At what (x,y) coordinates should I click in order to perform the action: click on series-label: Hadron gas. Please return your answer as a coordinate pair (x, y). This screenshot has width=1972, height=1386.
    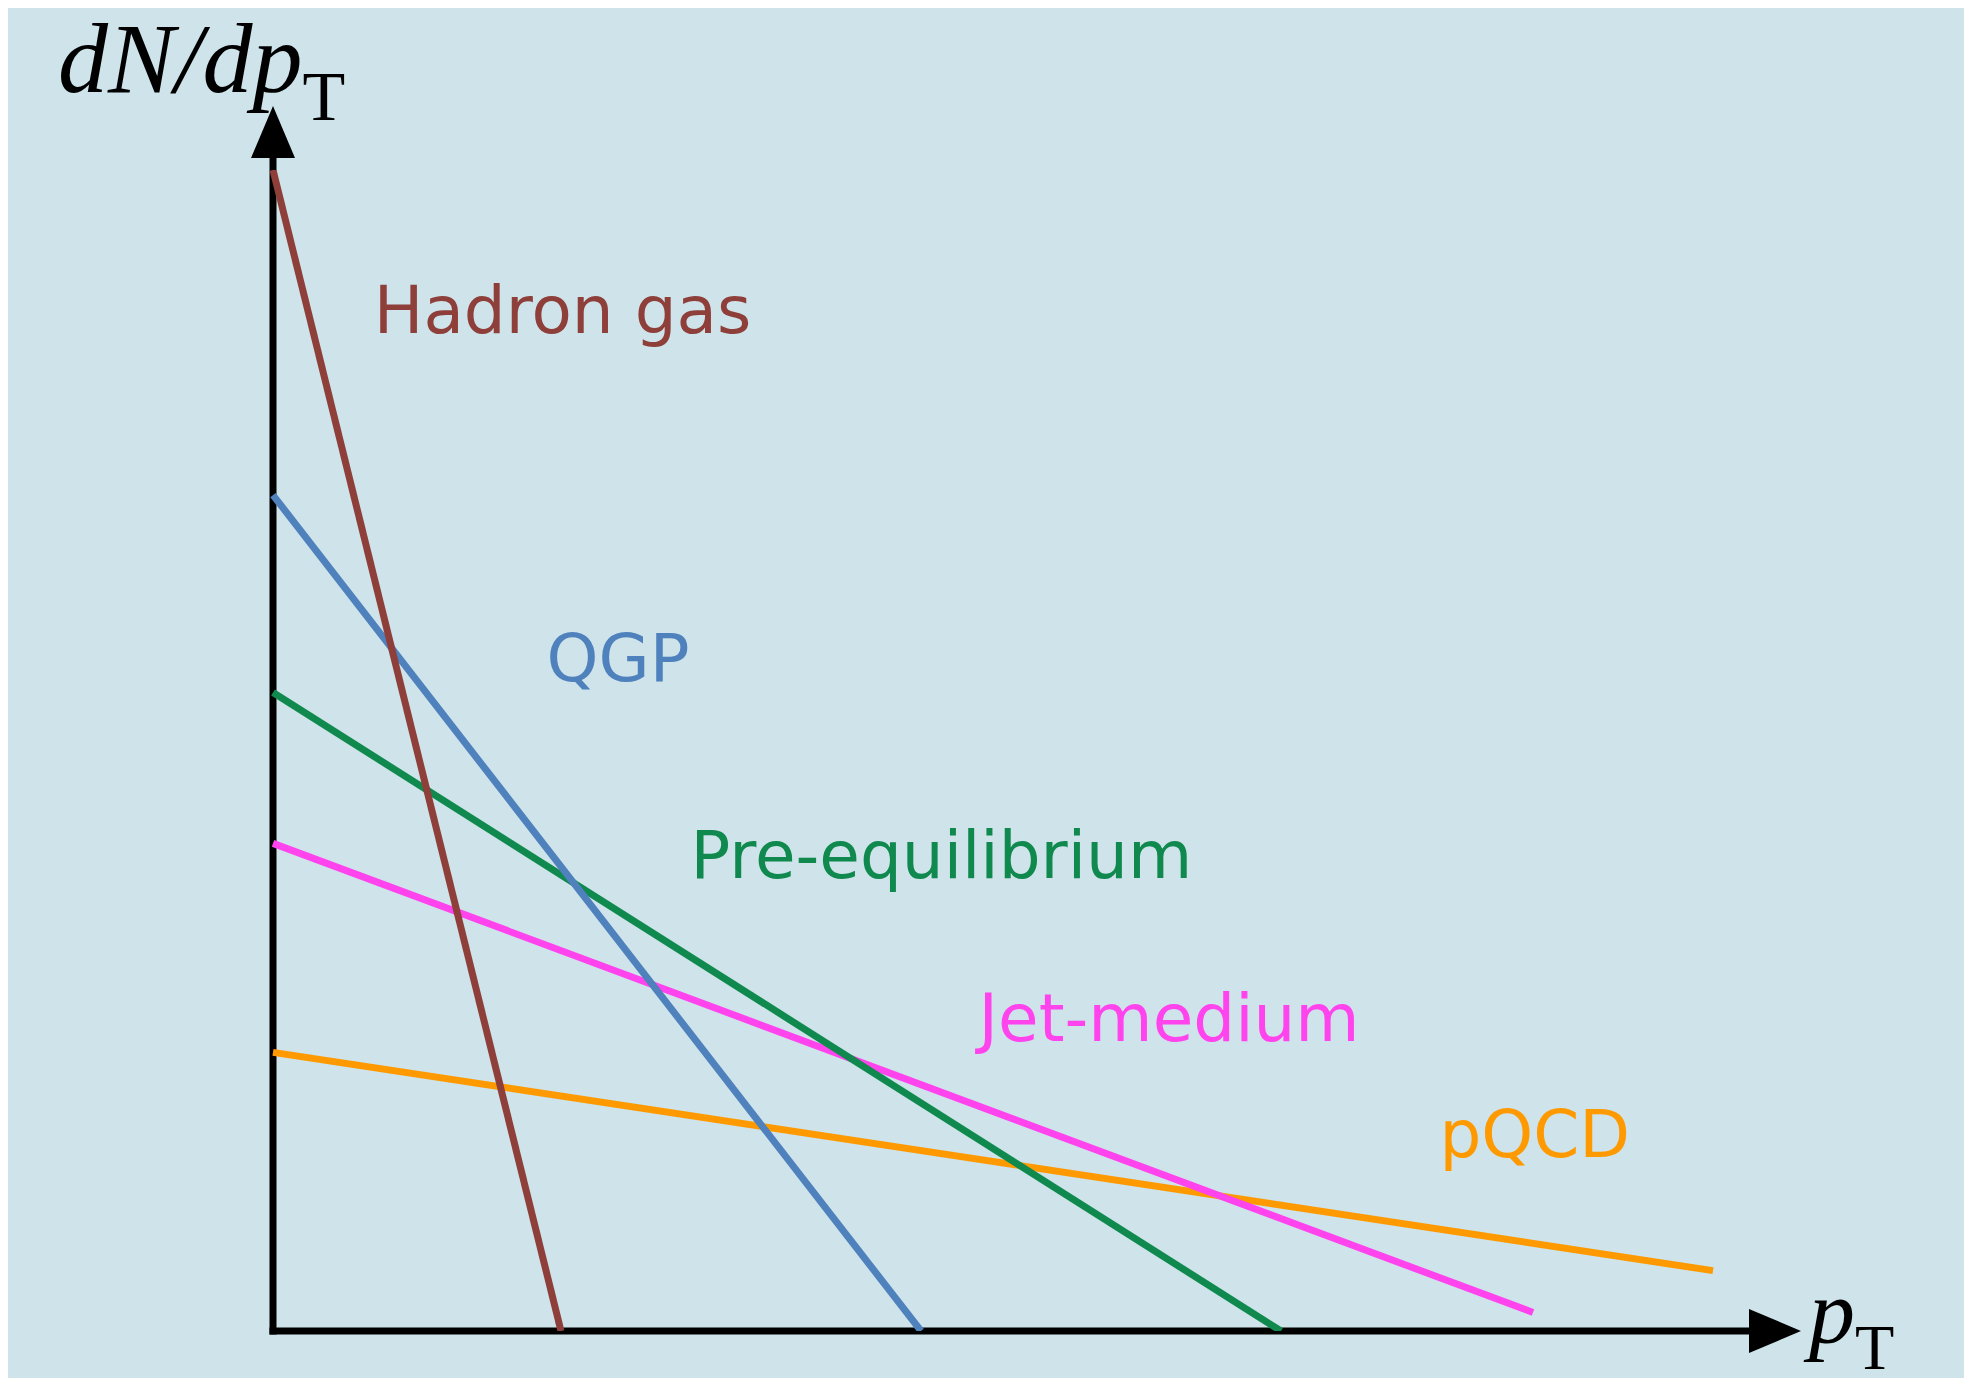
    Looking at the image, I should click on (562, 310).